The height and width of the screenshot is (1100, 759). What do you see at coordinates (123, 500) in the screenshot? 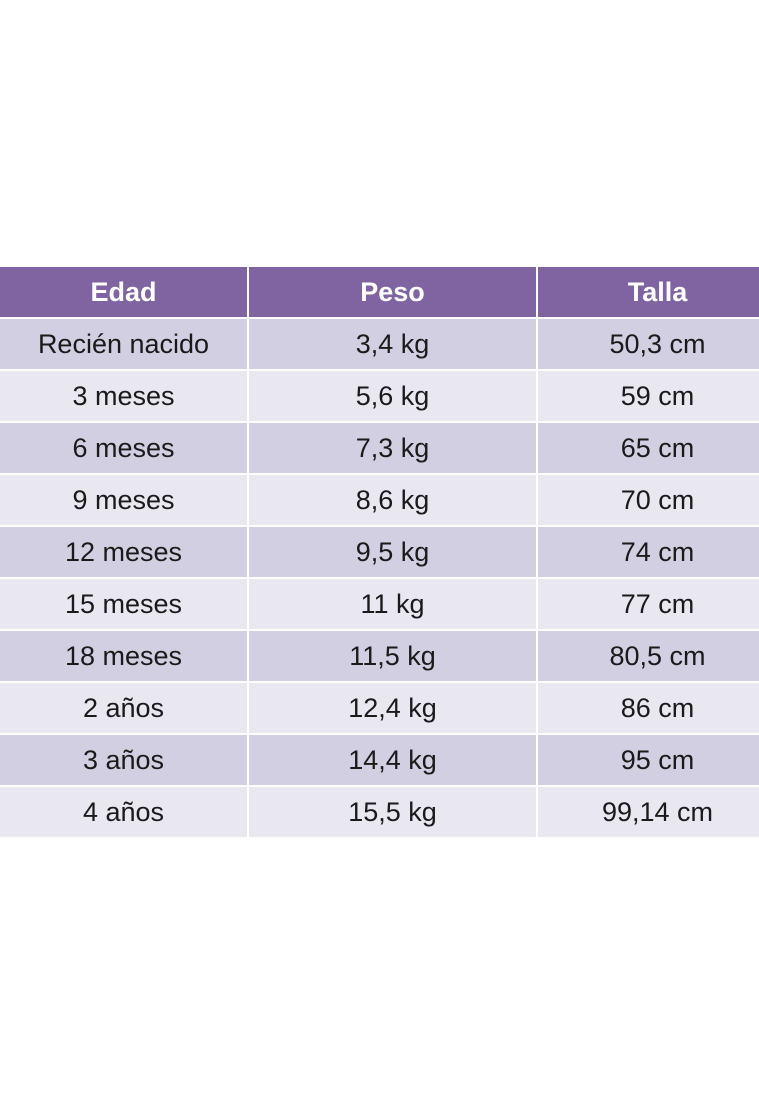
I see `table-cell-edad: 9 meses` at bounding box center [123, 500].